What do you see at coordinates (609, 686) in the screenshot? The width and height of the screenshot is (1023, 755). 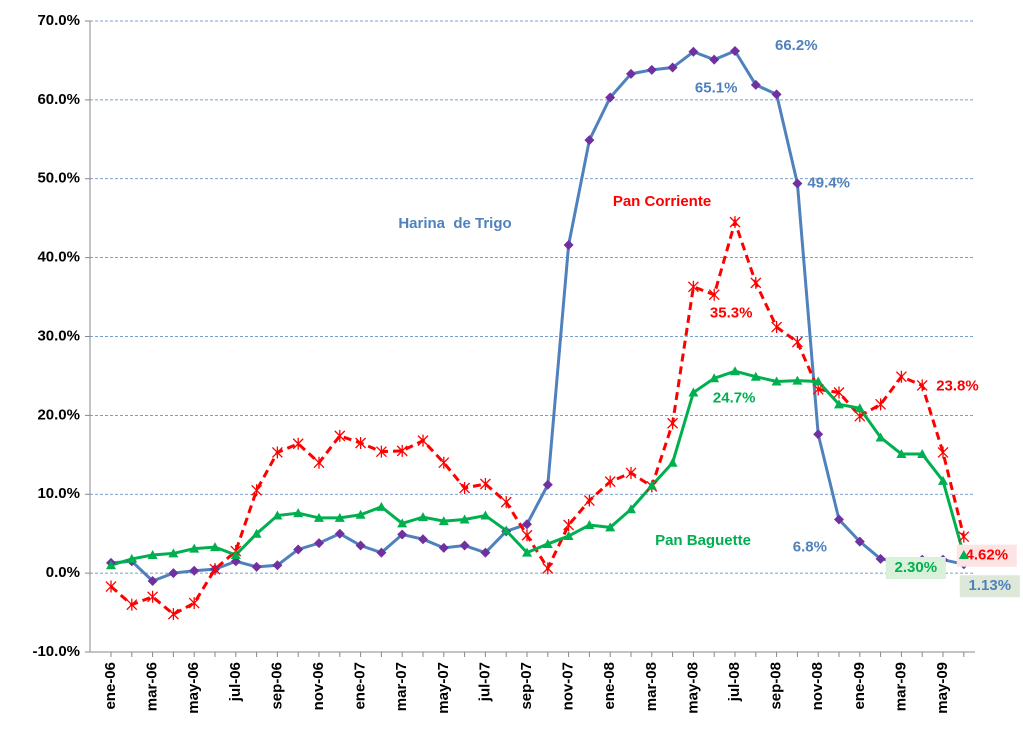 I see `x-tick-label: ene-08` at bounding box center [609, 686].